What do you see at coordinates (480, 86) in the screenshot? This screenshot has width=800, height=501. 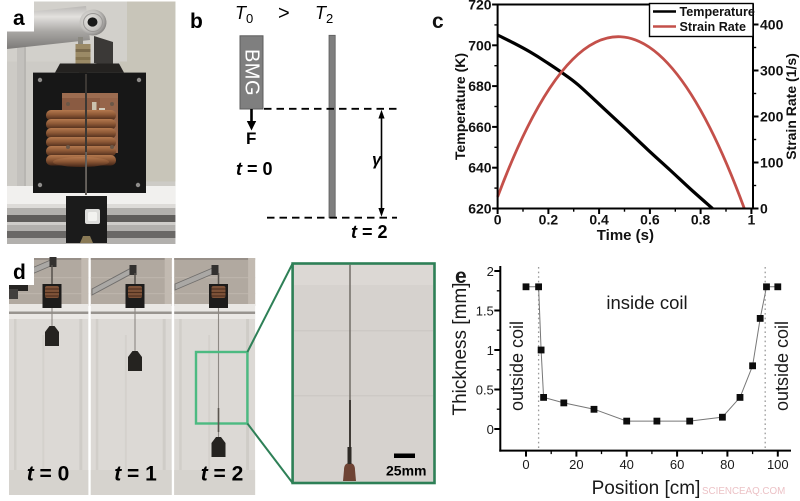 I see `svg-text: 680` at bounding box center [480, 86].